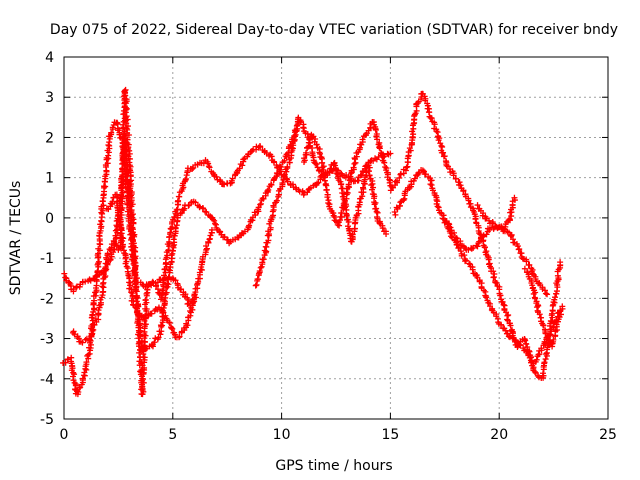 The width and height of the screenshot is (640, 480). What do you see at coordinates (49, 58) in the screenshot?
I see `y-tick-label: 4` at bounding box center [49, 58].